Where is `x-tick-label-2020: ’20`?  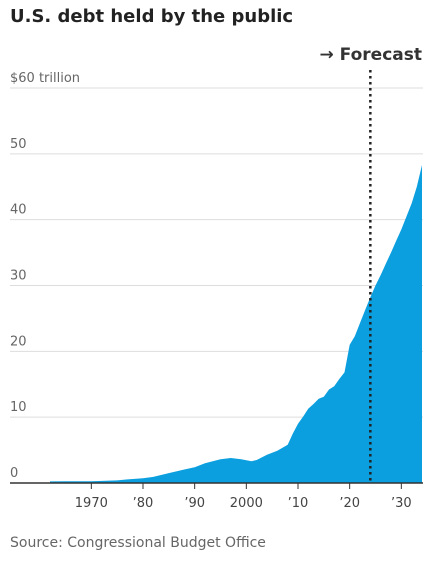
x-tick-label-2020: ’20 is located at coordinates (349, 503).